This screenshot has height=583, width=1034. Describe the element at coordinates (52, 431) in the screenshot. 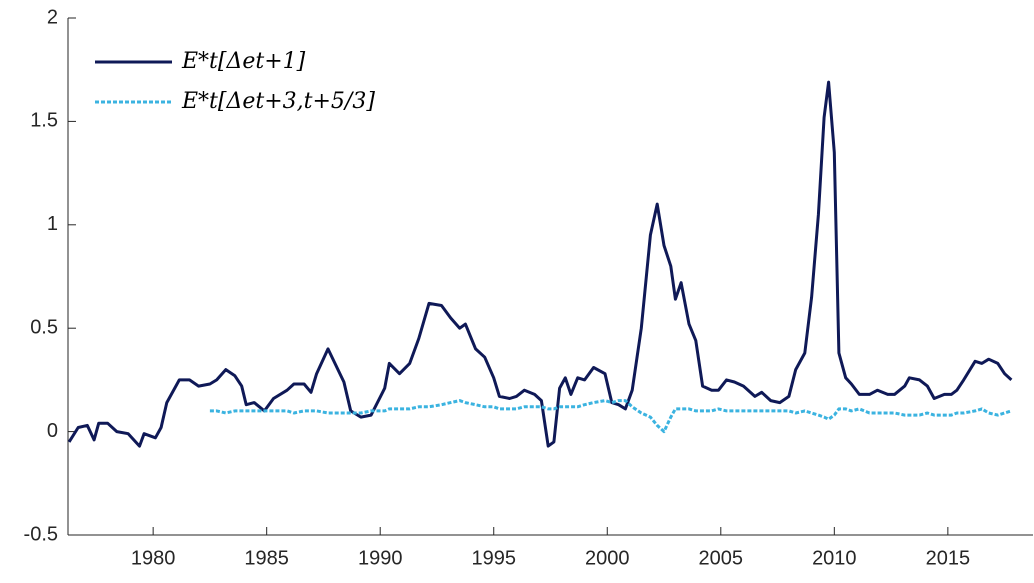

I see `y-tick-label: 0` at that location.